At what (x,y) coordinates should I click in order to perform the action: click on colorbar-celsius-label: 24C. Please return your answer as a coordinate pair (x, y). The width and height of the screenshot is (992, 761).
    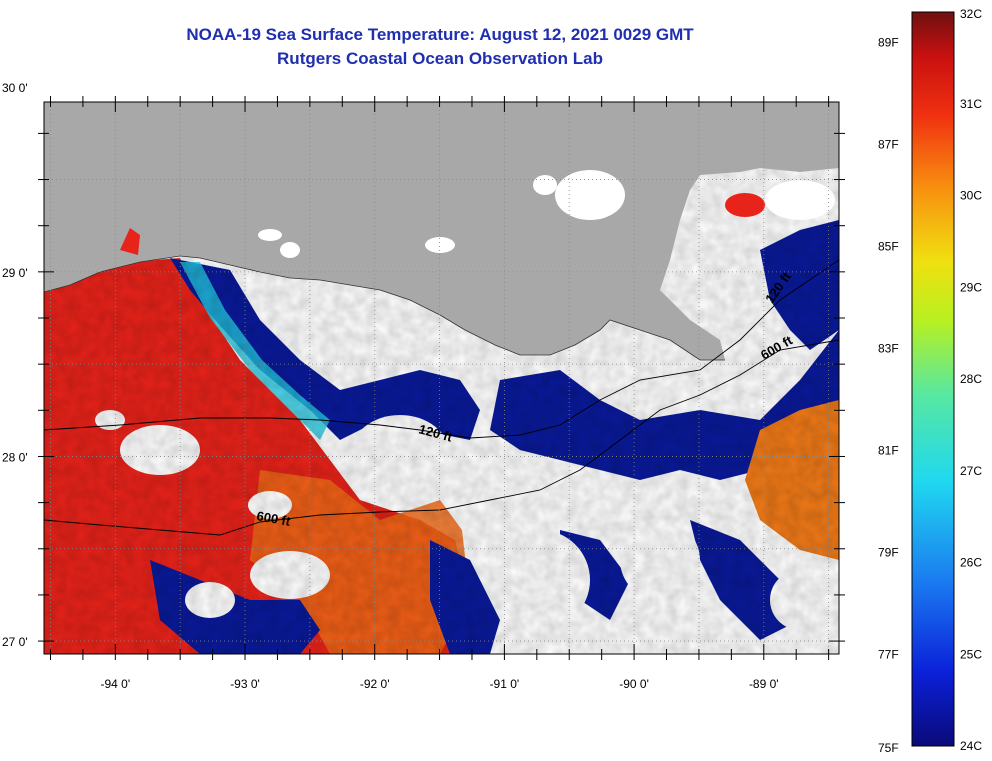
    Looking at the image, I should click on (971, 746).